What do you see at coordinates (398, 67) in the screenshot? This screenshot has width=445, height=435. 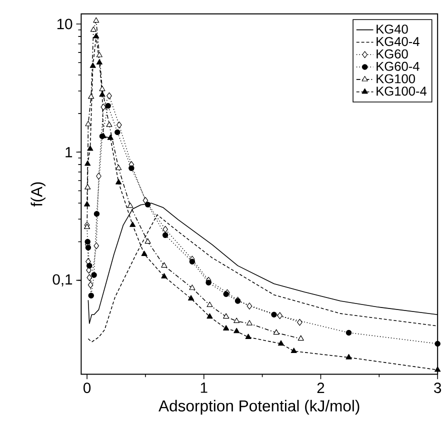 I see `legend-label: KG60-4` at bounding box center [398, 67].